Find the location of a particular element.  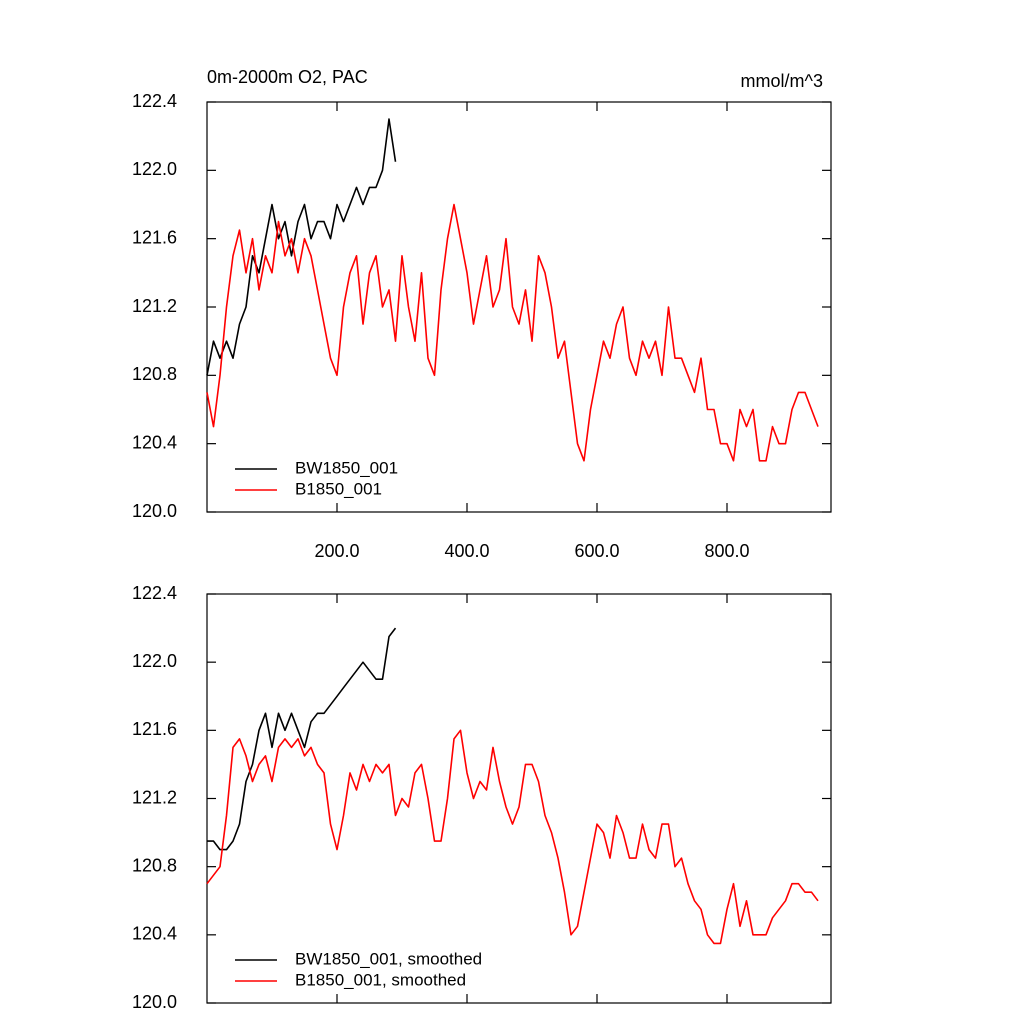

x-tick-label: 600.0 is located at coordinates (596, 551).